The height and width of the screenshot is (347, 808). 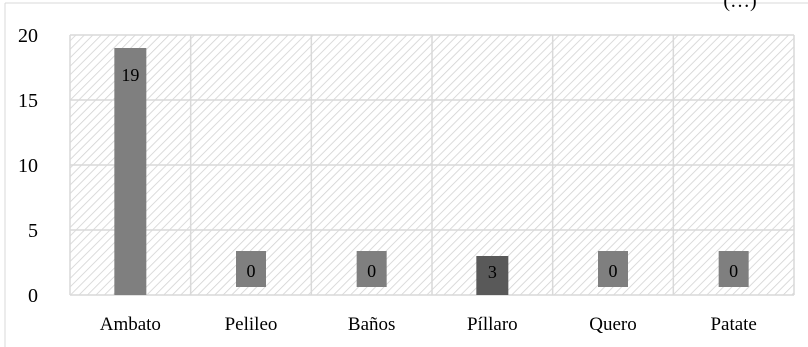 What do you see at coordinates (372, 324) in the screenshot?
I see `x-tick-label: Baños` at bounding box center [372, 324].